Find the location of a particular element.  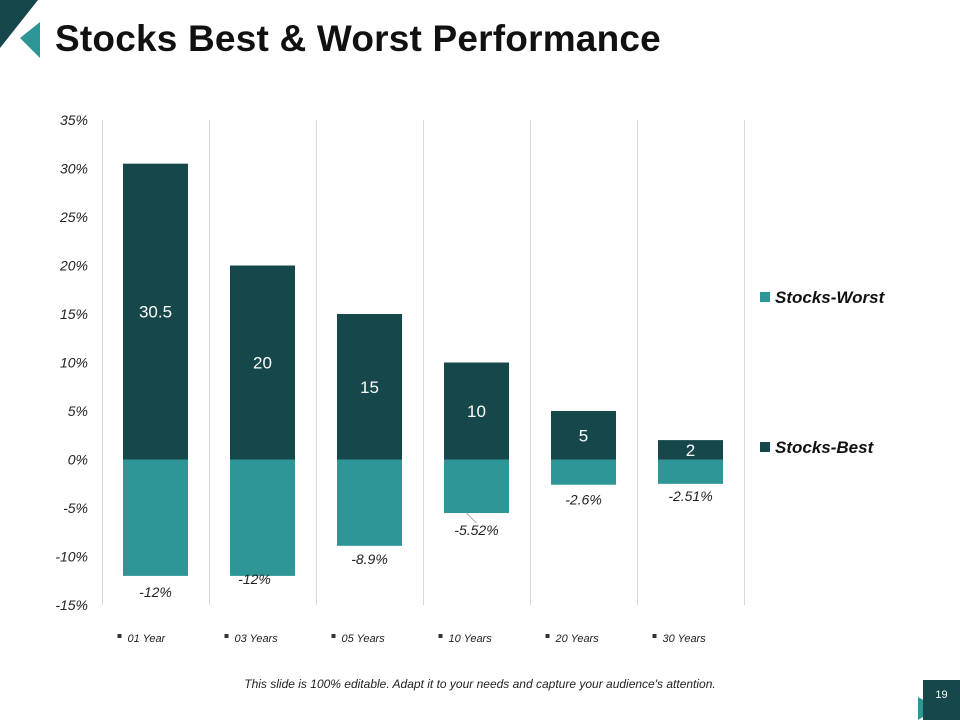

y-tick-label: 15% is located at coordinates (74, 314).